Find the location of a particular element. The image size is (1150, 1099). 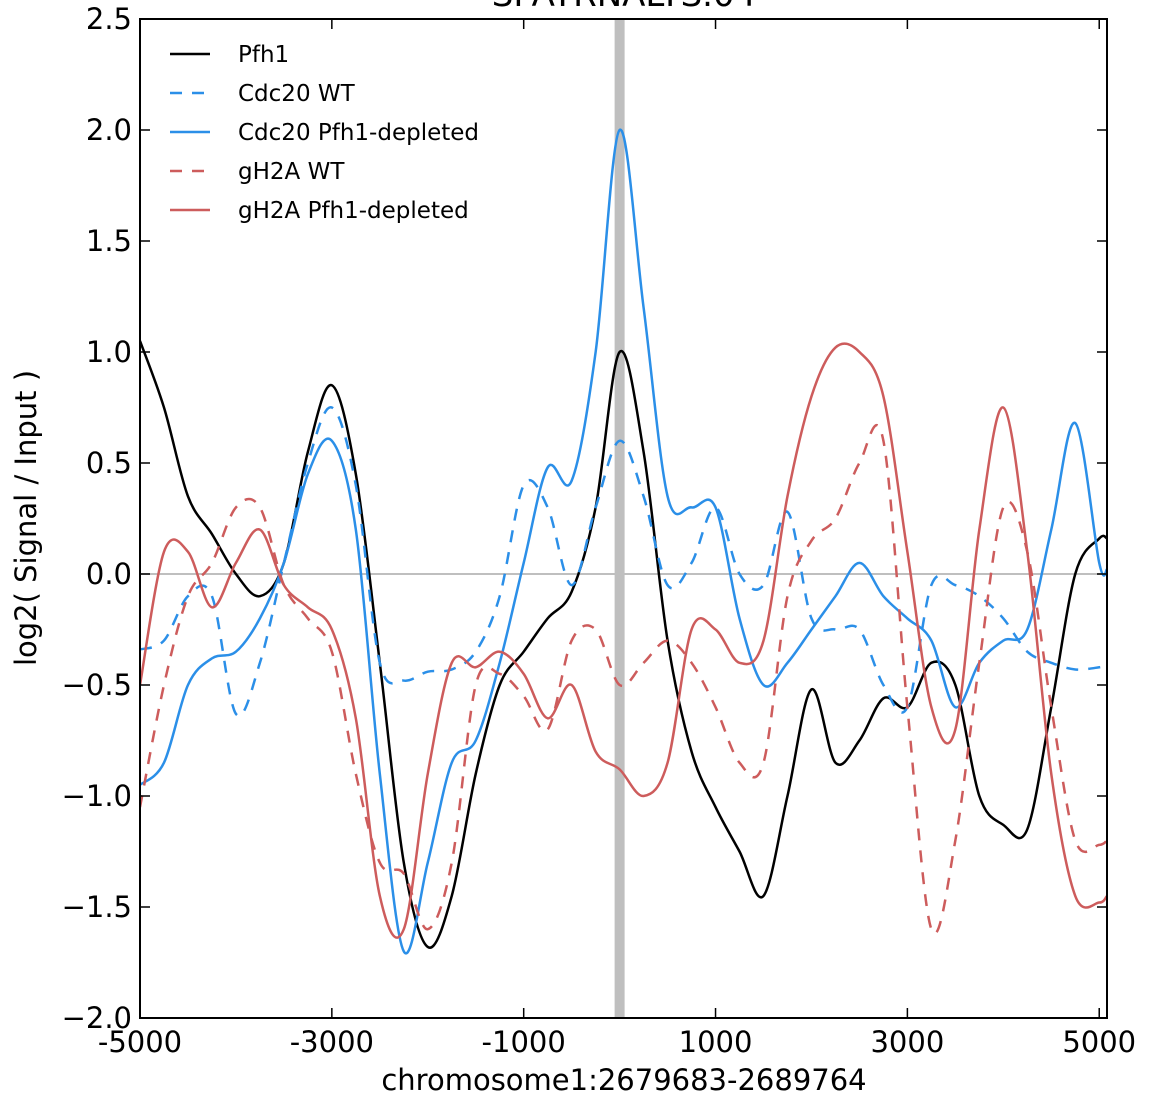

y-tick-label: −1.5 is located at coordinates (97, 907).